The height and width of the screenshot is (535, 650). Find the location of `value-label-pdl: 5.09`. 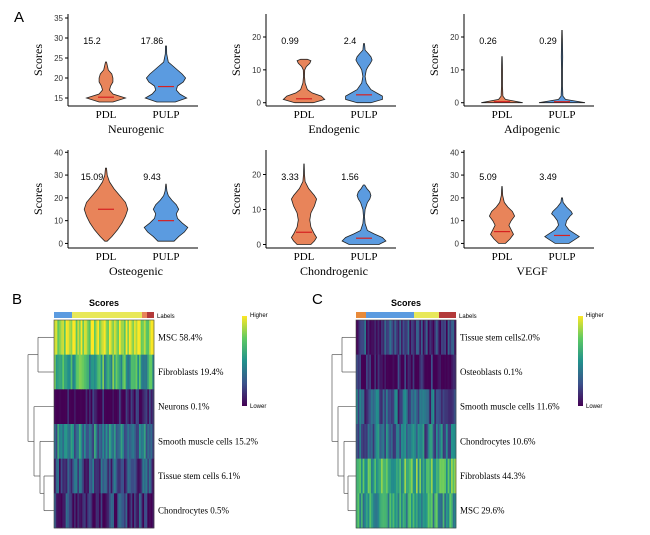

value-label-pdl: 5.09 is located at coordinates (488, 177).